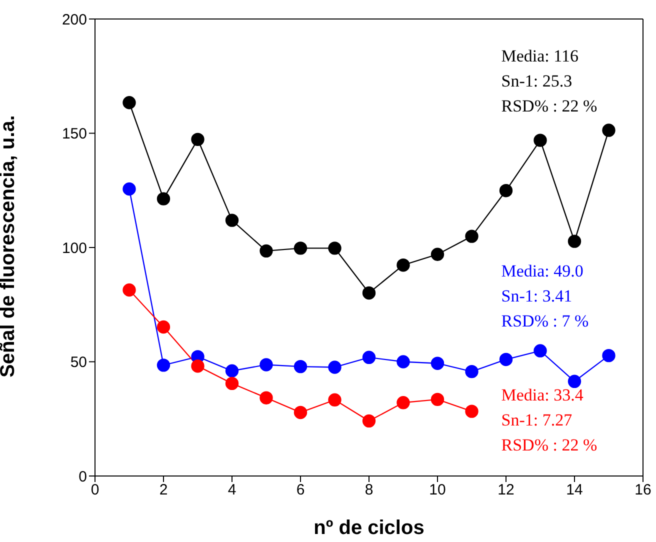 The height and width of the screenshot is (542, 656). I want to click on y-tick-label: 200, so click(74, 19).